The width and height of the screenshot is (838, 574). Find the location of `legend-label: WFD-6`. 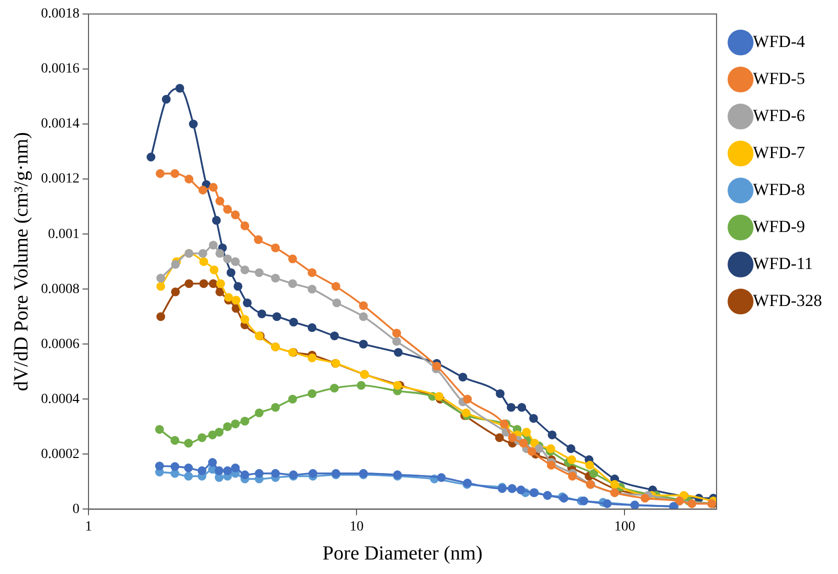

legend-label: WFD-6 is located at coordinates (779, 115).